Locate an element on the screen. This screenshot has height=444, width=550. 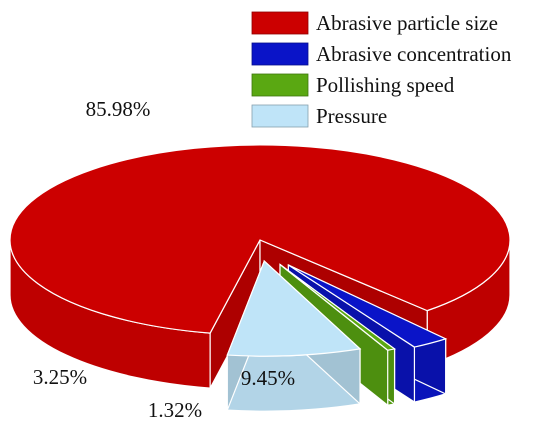
pie-slice-3-top is located at coordinates (338, 307).